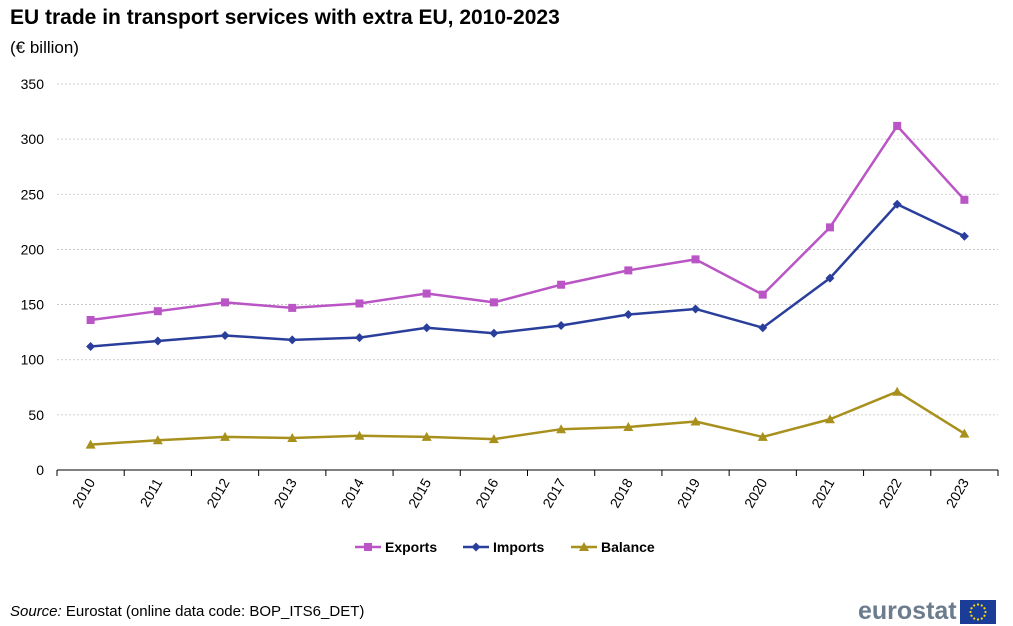  What do you see at coordinates (528, 418) in the screenshot?
I see `series-line-balance` at bounding box center [528, 418].